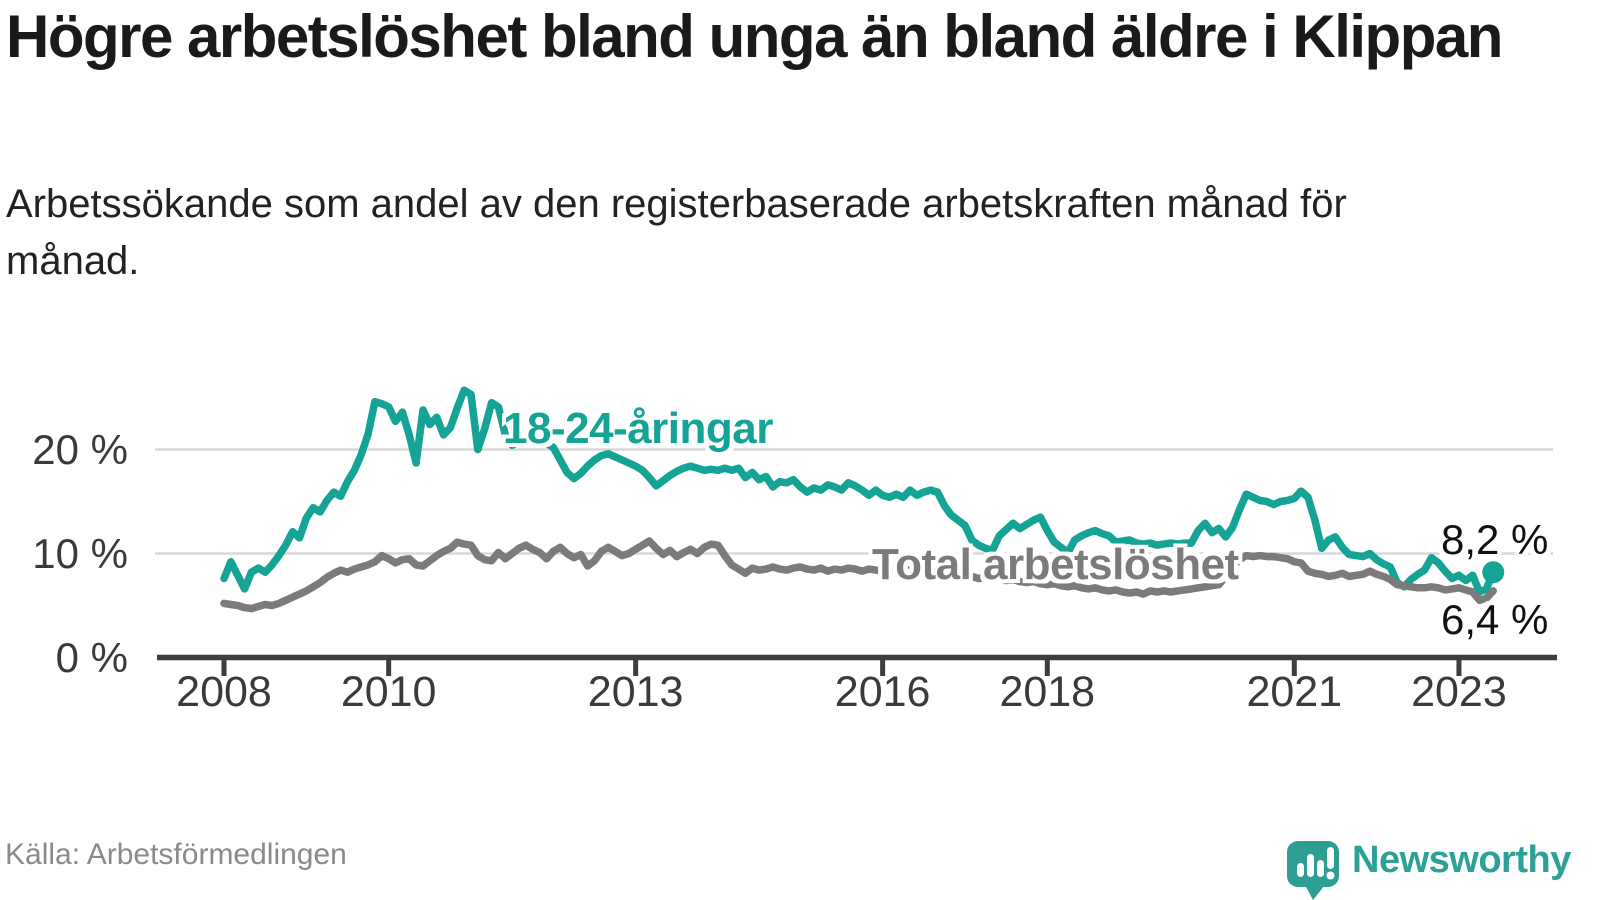  I want to click on total-series-line, so click(858, 575).